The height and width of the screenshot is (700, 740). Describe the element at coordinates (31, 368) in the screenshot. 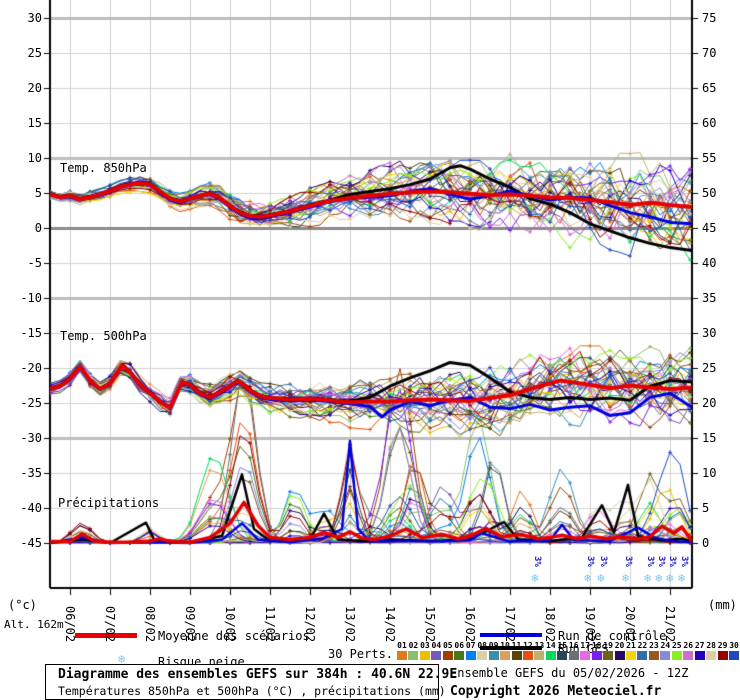

I see `left-axis-tick-label: -20` at that location.